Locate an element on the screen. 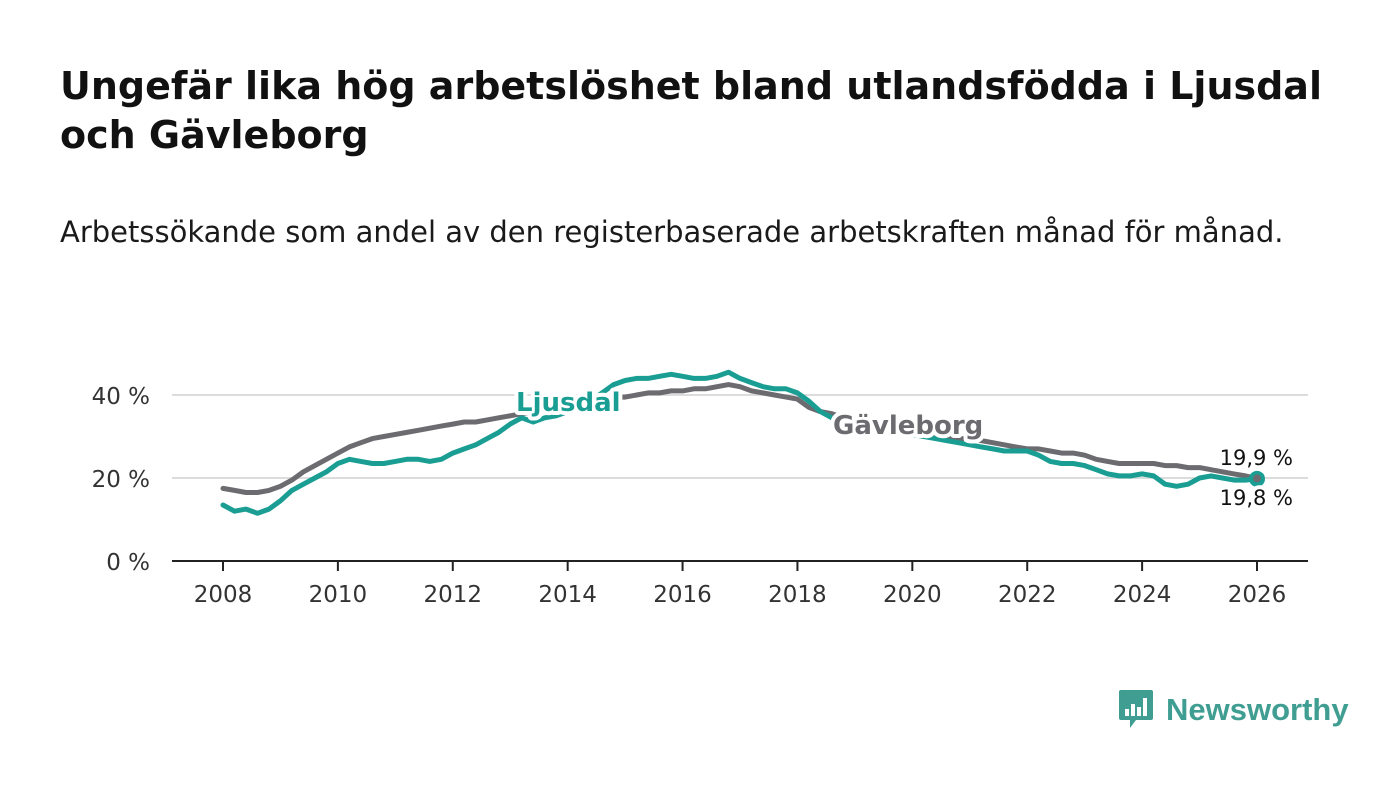  bar-chart-speech-bubble-icon is located at coordinates (1136, 709).